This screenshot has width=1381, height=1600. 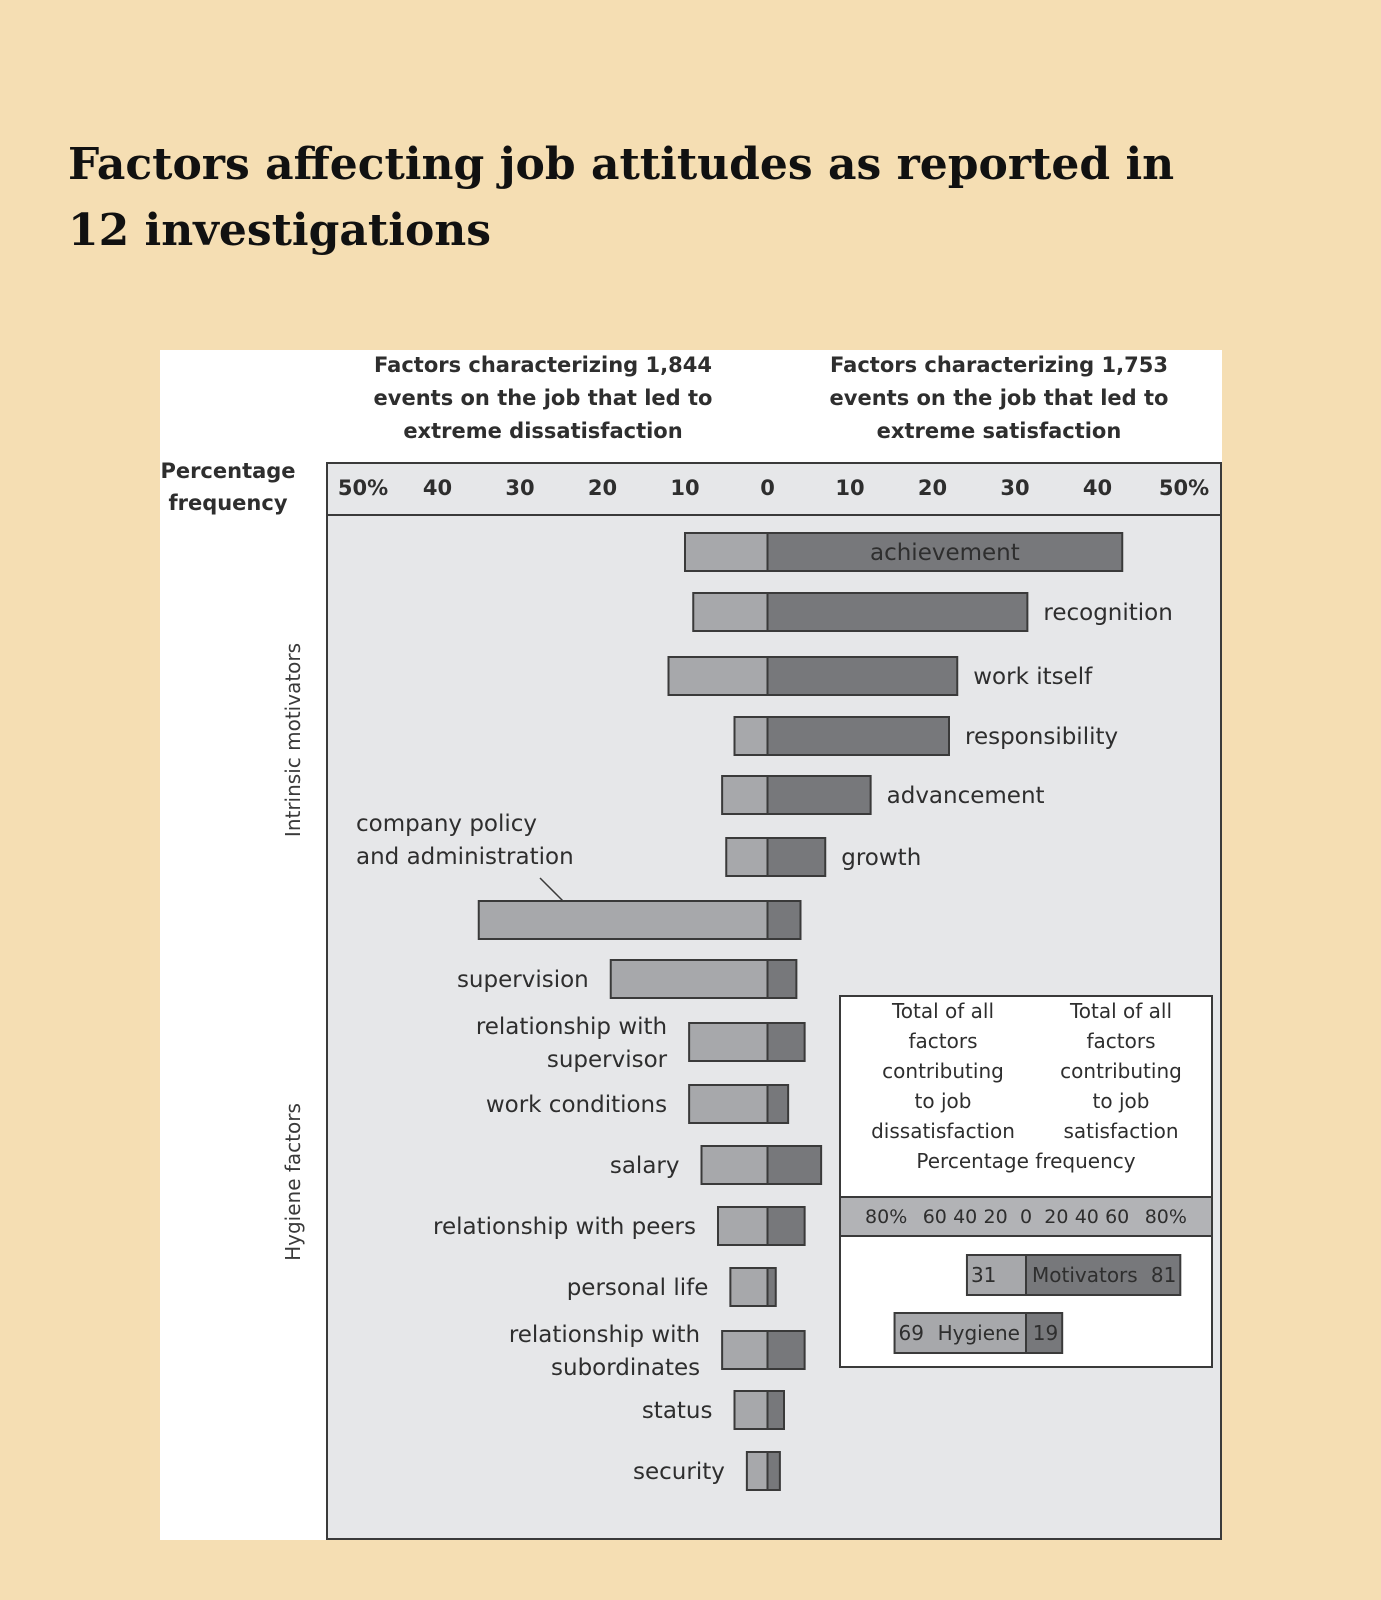 I want to click on axis-title: Percentage, so click(x=227, y=471).